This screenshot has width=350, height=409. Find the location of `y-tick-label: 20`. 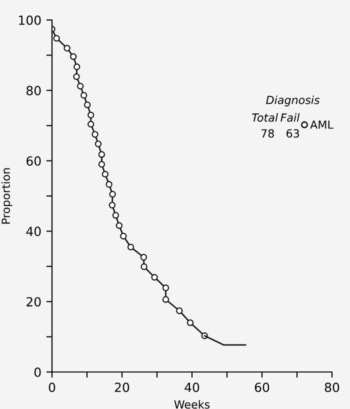

y-tick-label: 20 is located at coordinates (33, 302).